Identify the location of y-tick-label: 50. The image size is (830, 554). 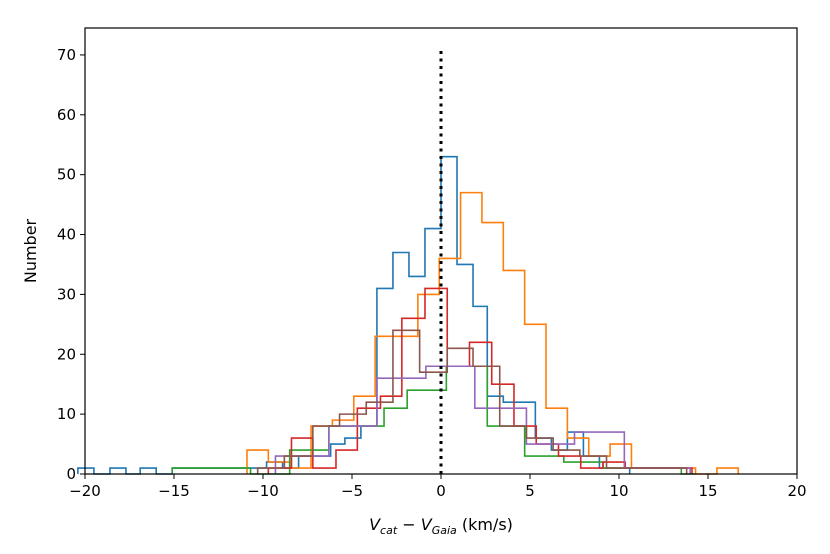
(66, 175).